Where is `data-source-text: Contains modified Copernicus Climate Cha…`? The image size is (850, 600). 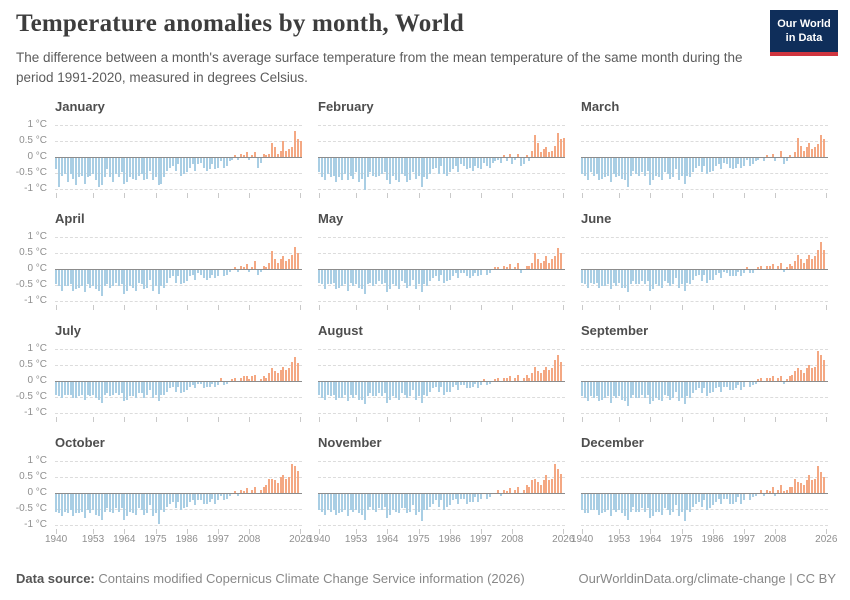
data-source-text: Contains modified Copernicus Climate Cha… is located at coordinates (309, 578).